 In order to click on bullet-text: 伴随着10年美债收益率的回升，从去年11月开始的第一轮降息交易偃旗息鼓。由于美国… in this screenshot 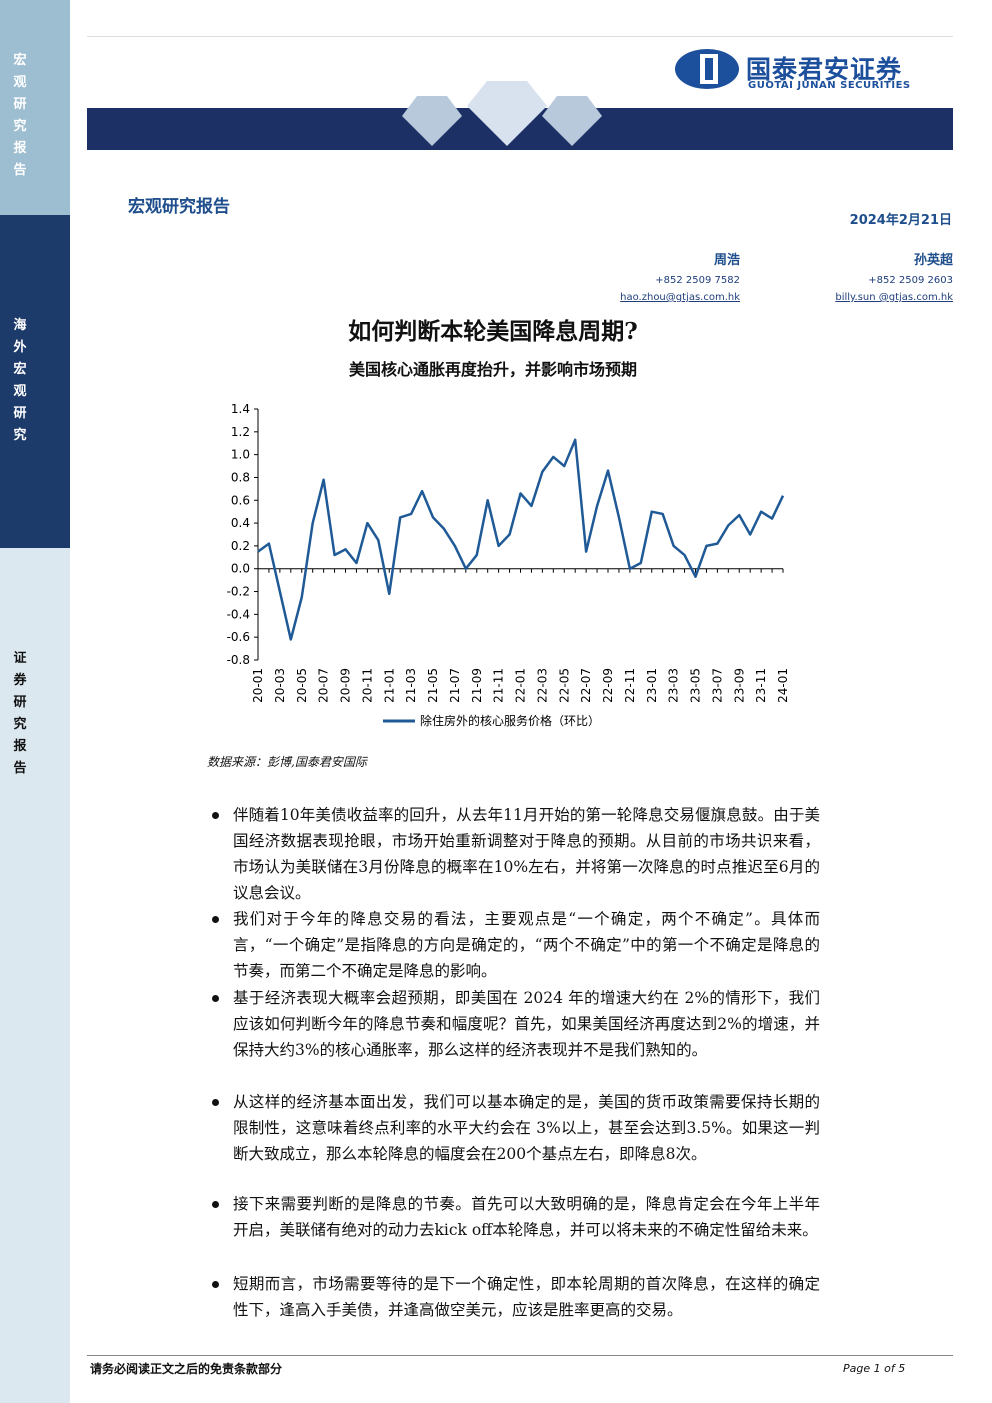, I will do `click(526, 854)`.